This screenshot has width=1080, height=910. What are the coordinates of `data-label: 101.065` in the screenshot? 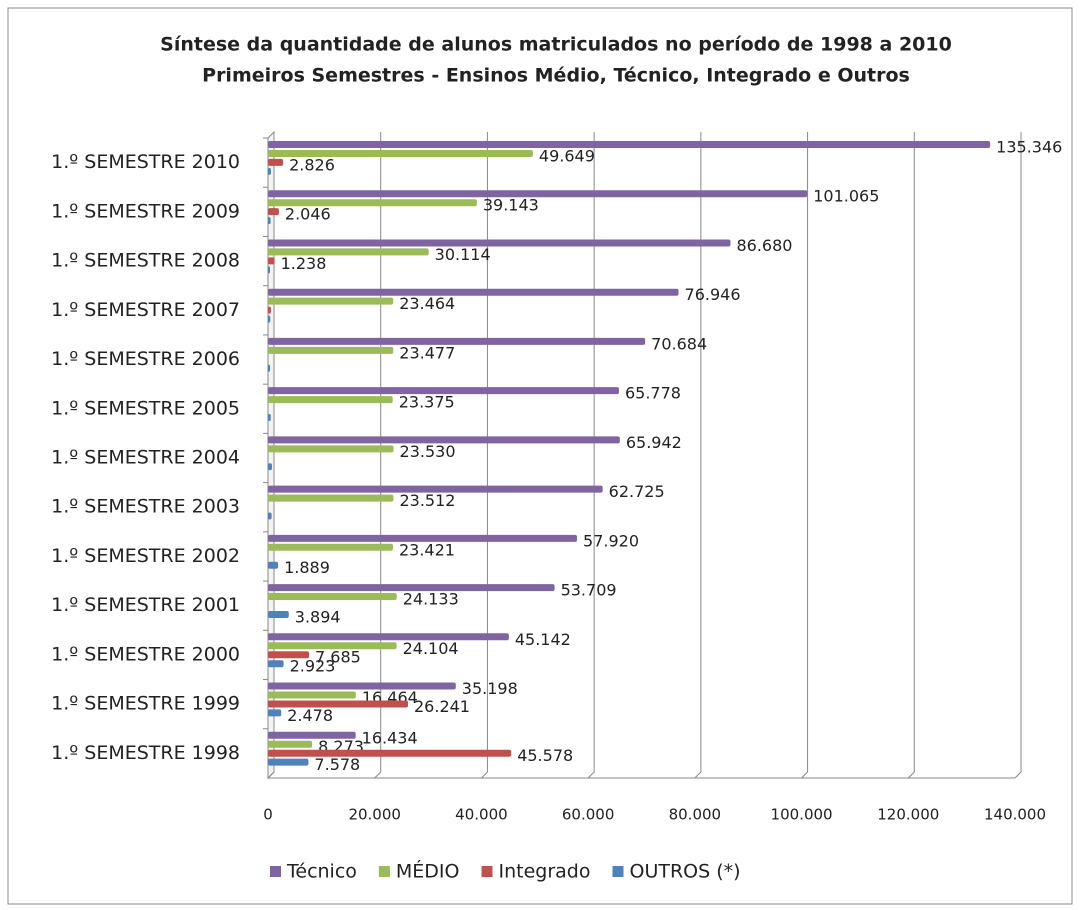 It's located at (846, 196).